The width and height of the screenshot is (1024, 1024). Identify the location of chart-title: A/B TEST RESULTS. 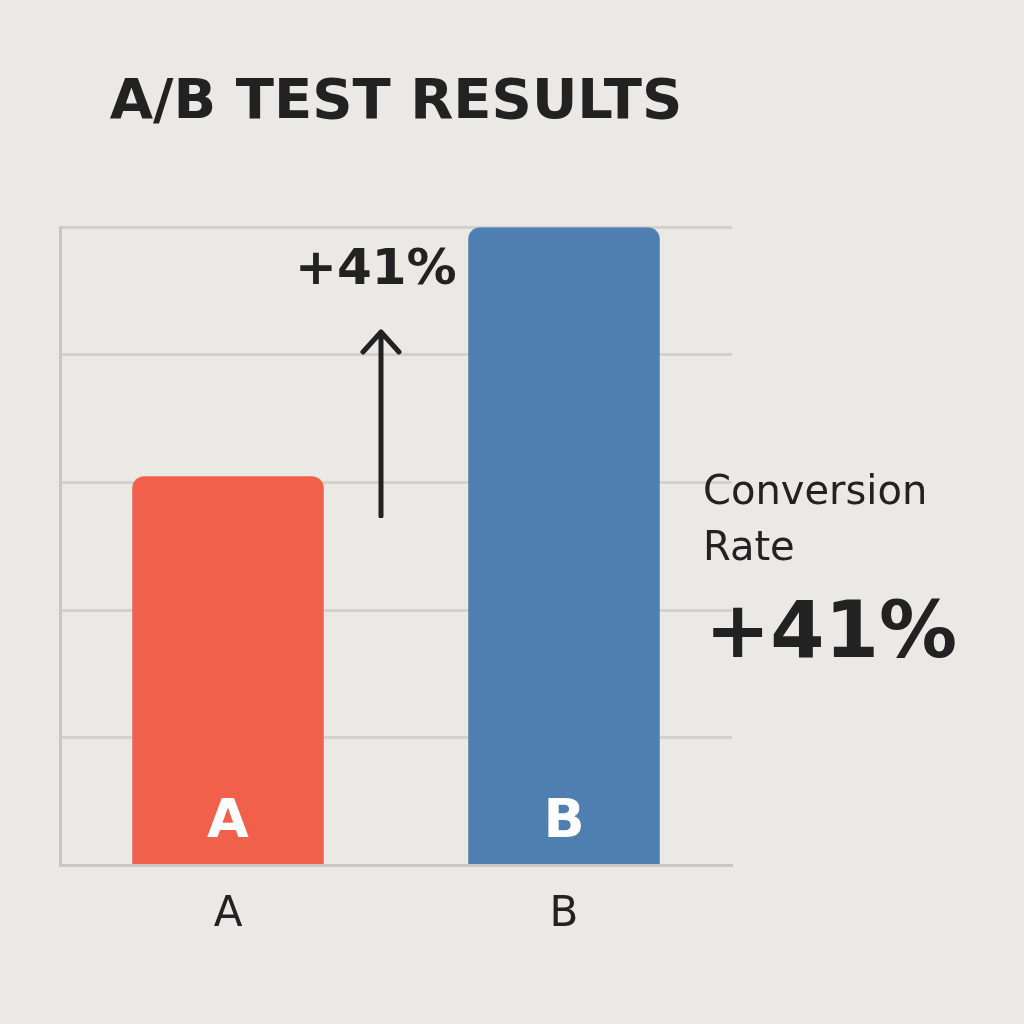
(396, 99).